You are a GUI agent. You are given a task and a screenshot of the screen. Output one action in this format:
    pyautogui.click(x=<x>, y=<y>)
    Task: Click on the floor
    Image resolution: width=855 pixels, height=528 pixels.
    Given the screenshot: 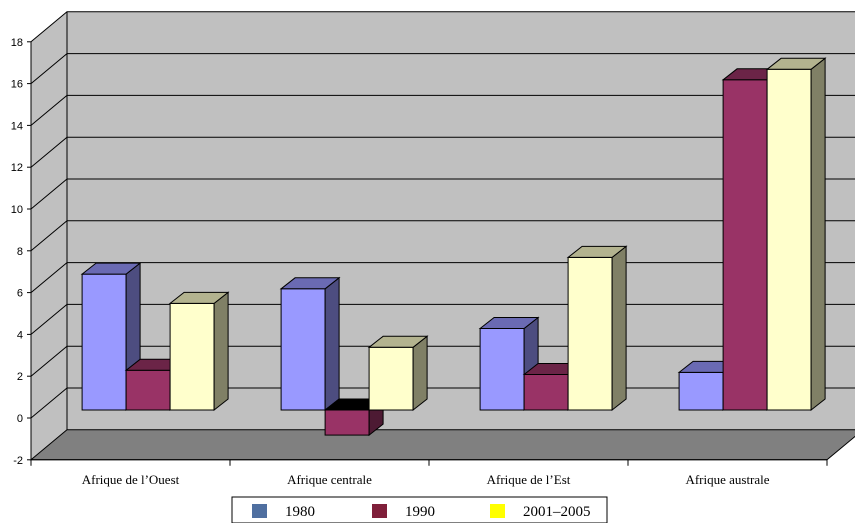 What is the action you would take?
    pyautogui.click(x=442, y=445)
    